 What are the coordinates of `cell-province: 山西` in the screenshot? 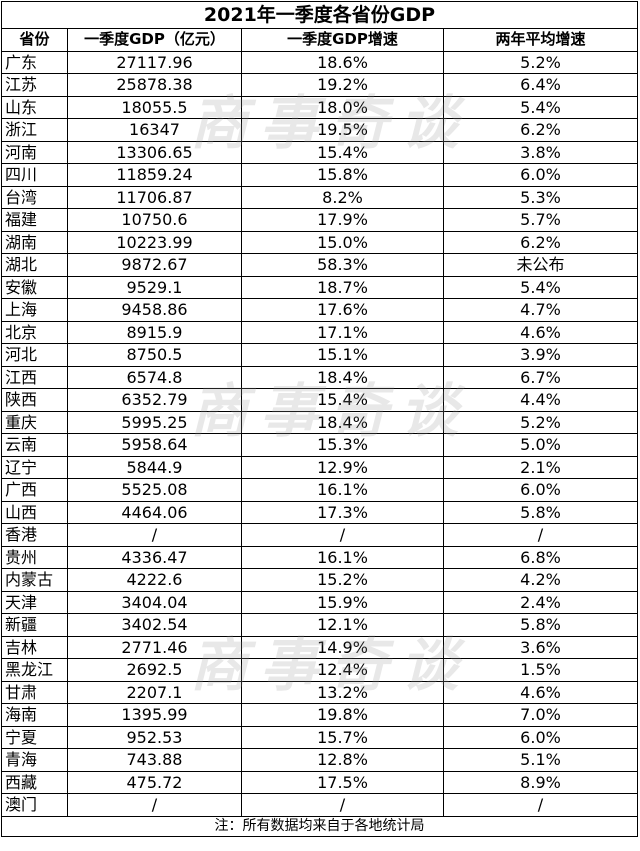 It's located at (34, 512).